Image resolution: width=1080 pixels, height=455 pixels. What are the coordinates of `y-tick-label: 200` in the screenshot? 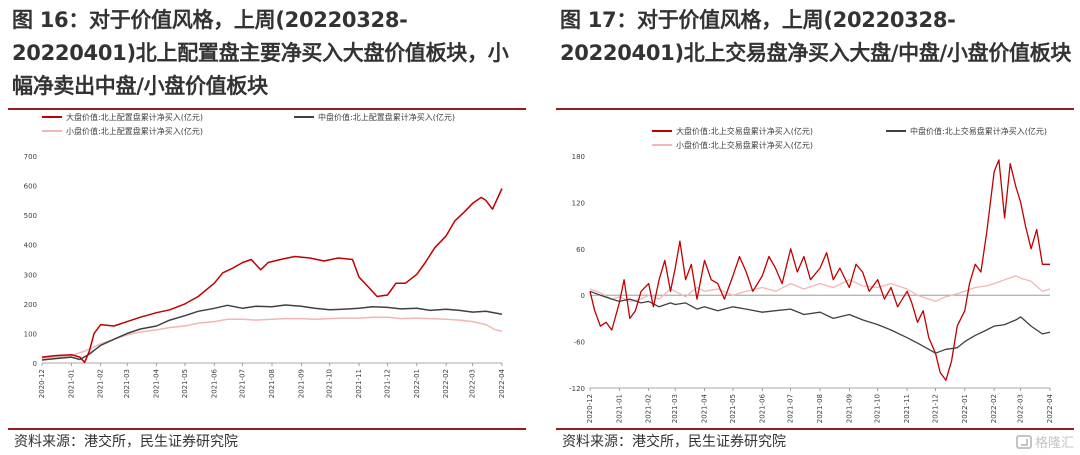 It's located at (30, 305).